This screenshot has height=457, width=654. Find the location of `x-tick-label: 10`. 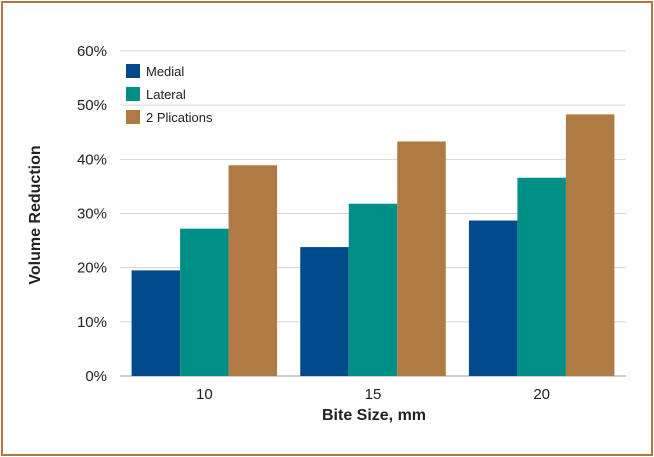

x-tick-label: 10 is located at coordinates (204, 394).